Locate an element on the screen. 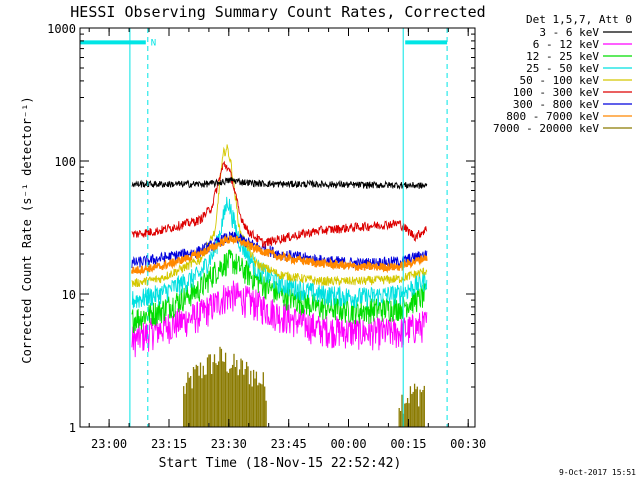 This screenshot has height=480, width=640. x-tick-label: 00:15 is located at coordinates (408, 444).